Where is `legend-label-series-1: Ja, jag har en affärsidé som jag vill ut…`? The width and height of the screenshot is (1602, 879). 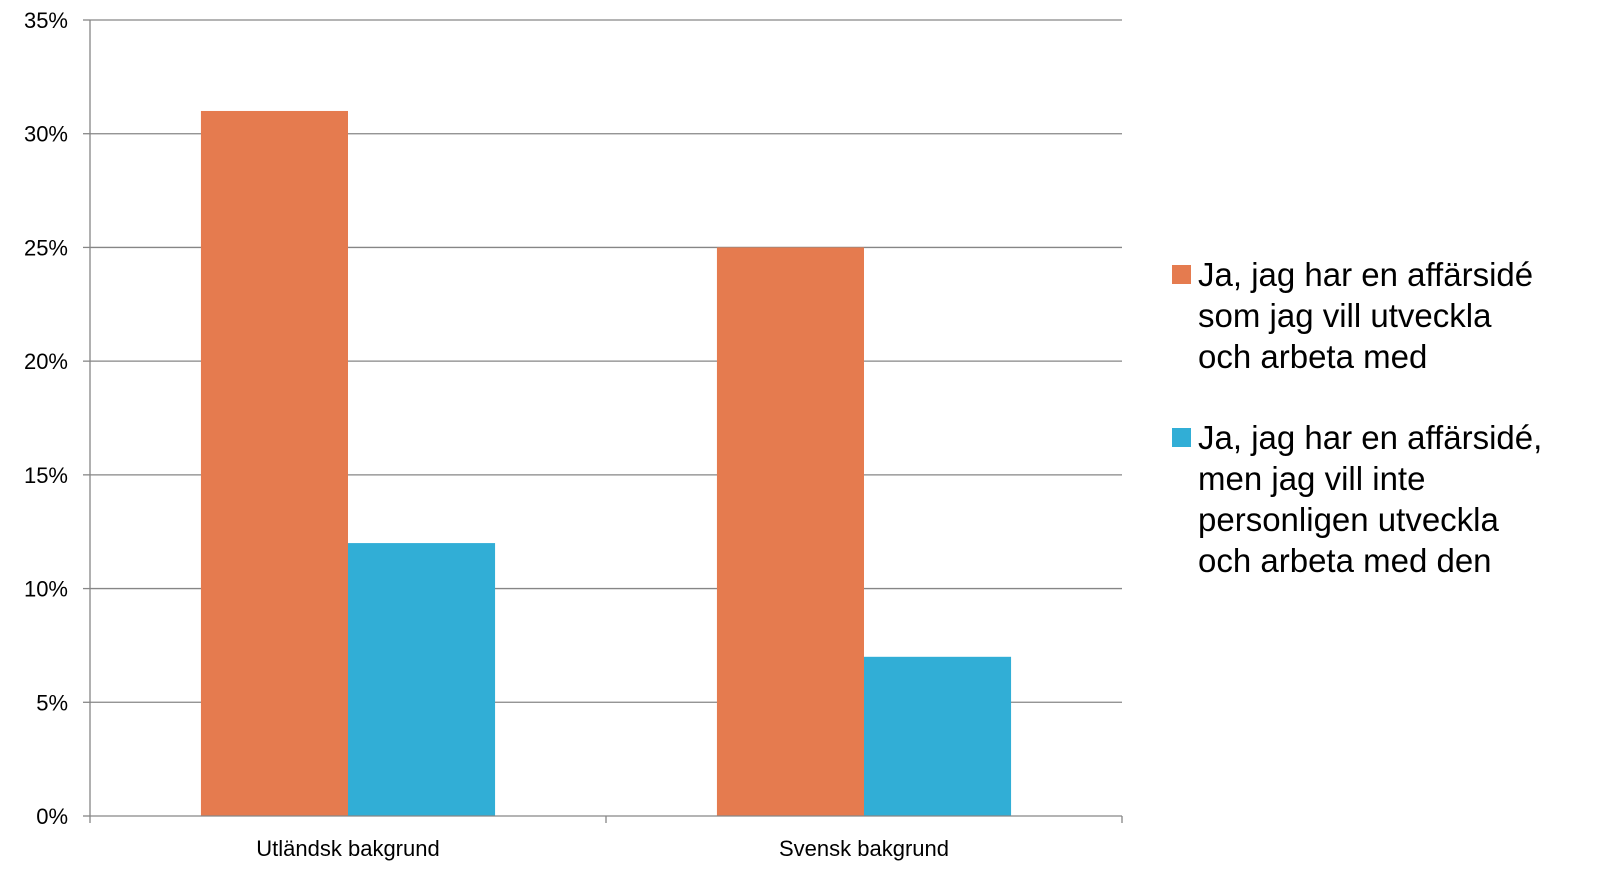
legend-label-series-1: Ja, jag har en affärsidé som jag vill ut… is located at coordinates (1366, 315).